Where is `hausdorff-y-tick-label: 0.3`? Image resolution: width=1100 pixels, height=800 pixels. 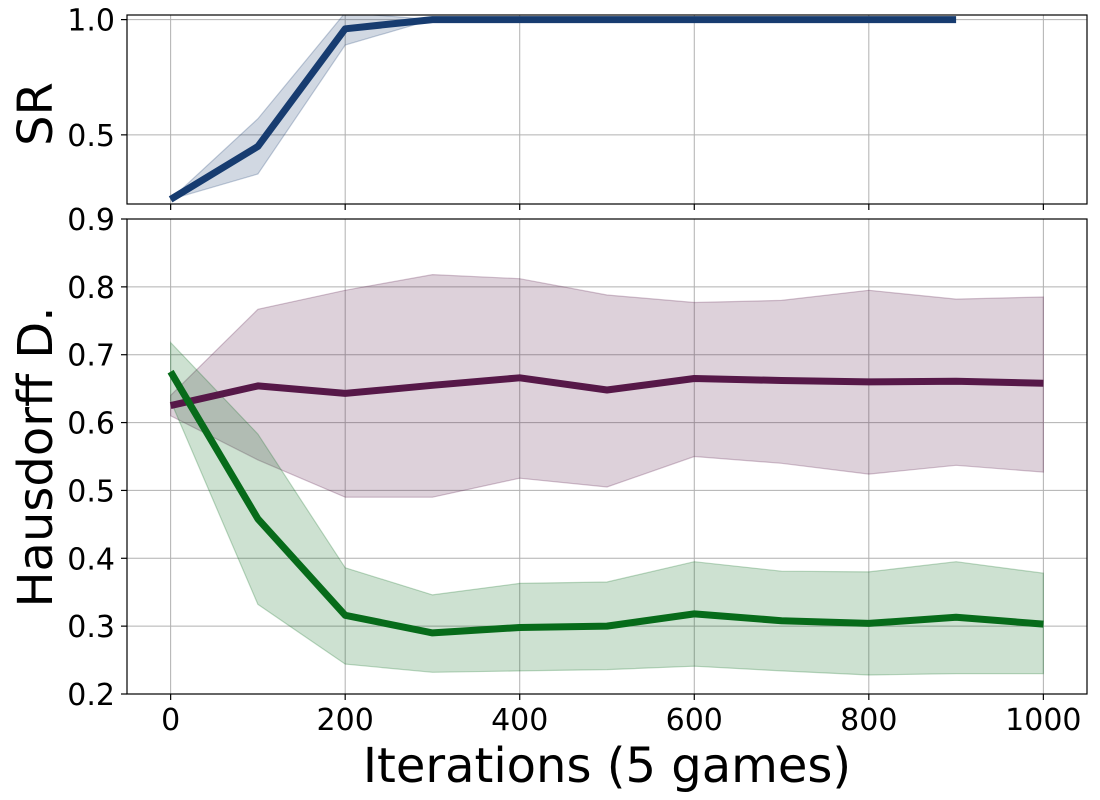
hausdorff-y-tick-label: 0.3 is located at coordinates (91, 627).